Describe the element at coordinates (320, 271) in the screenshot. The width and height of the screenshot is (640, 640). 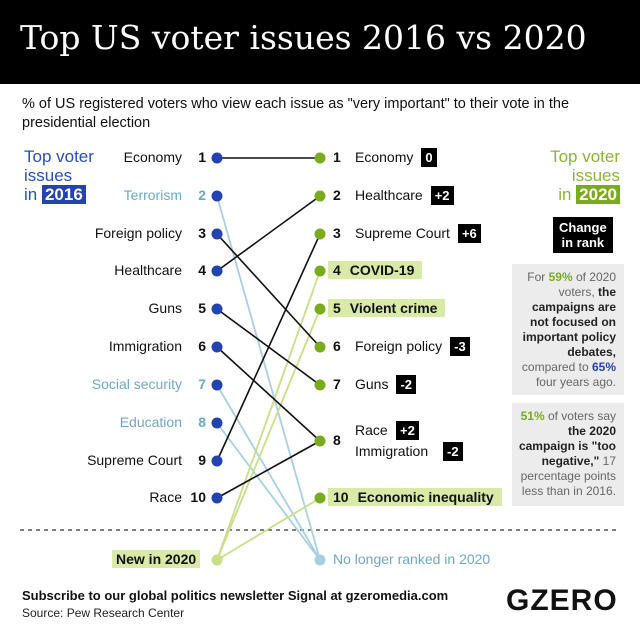
I see `dot-2020-covid` at that location.